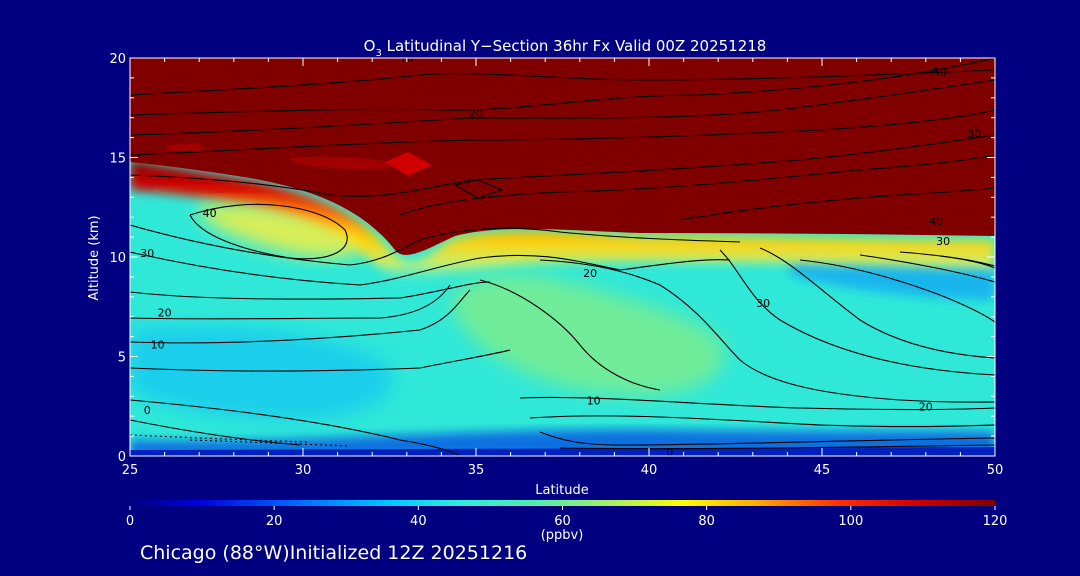 This screenshot has width=1080, height=576. I want to click on surface-band, so click(562, 451).